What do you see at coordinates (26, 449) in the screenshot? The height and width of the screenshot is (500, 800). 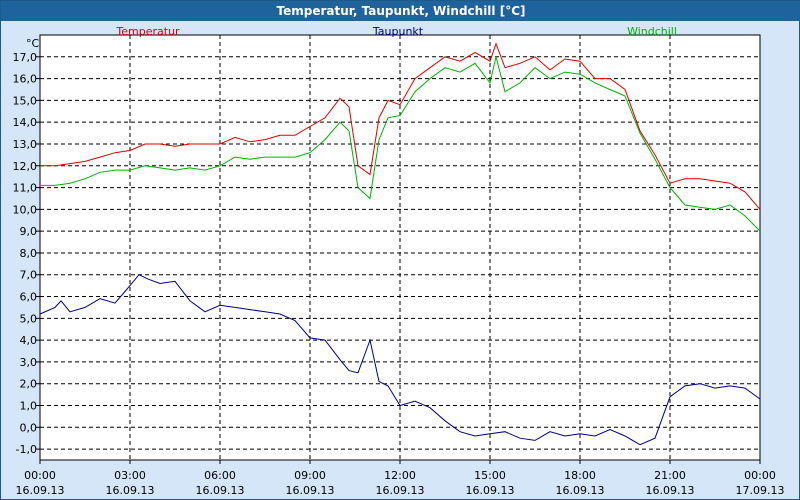 I see `y-tick-label: -1,0` at bounding box center [26, 449].